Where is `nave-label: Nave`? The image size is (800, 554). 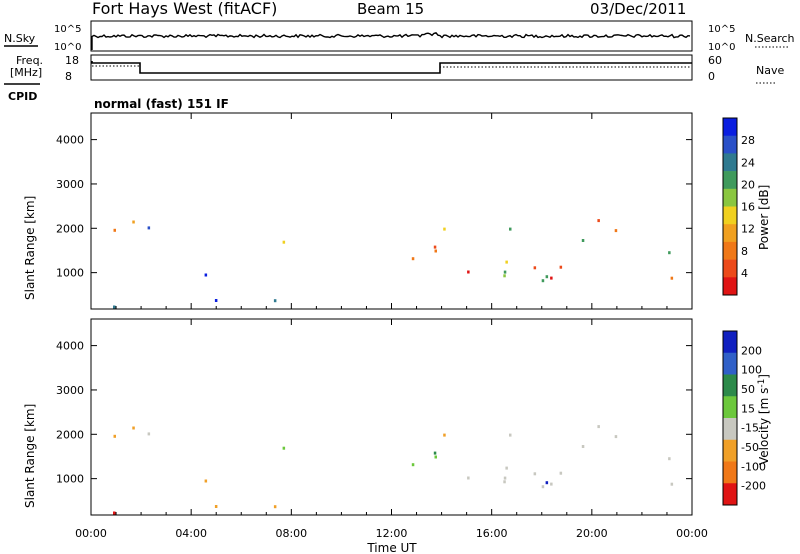
nave-label: Nave is located at coordinates (770, 70).